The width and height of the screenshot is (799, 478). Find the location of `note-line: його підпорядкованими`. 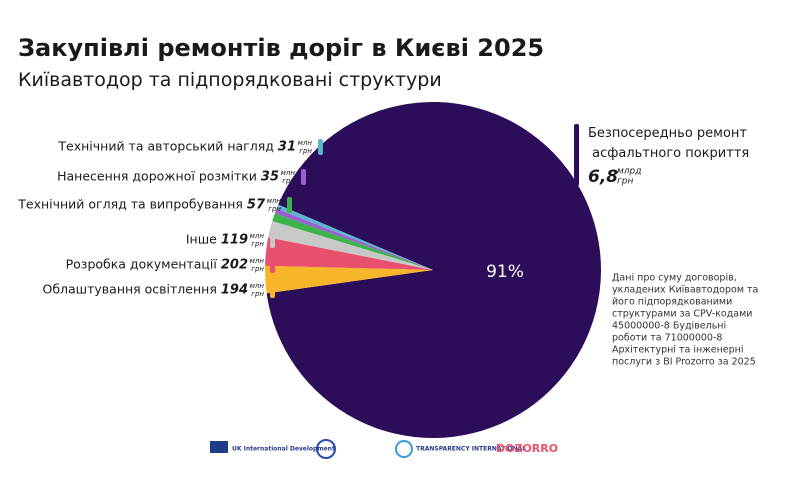

note-line: його підпорядкованими is located at coordinates (672, 302).